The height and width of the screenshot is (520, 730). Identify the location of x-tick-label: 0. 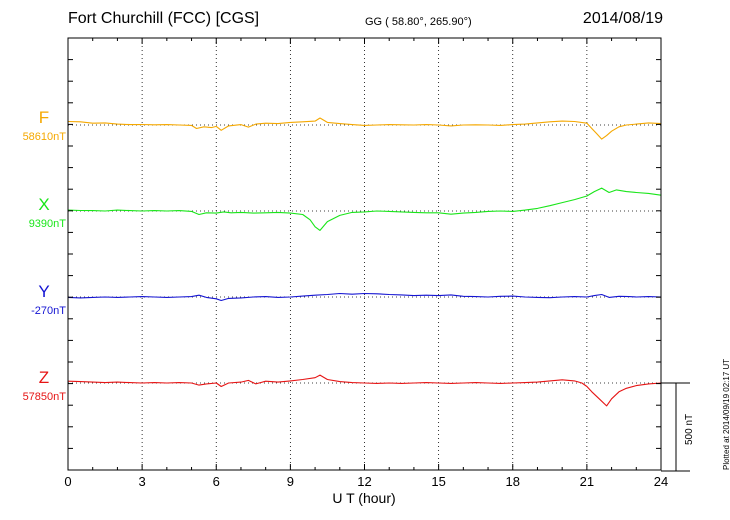
(67, 481).